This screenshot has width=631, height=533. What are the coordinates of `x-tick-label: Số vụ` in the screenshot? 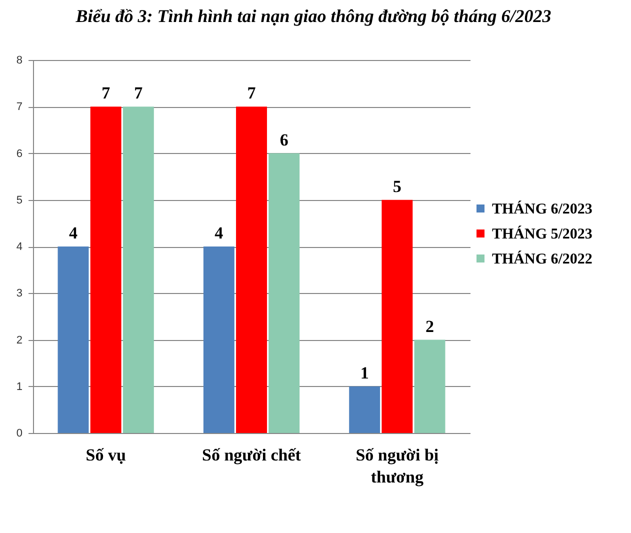 It's located at (106, 455).